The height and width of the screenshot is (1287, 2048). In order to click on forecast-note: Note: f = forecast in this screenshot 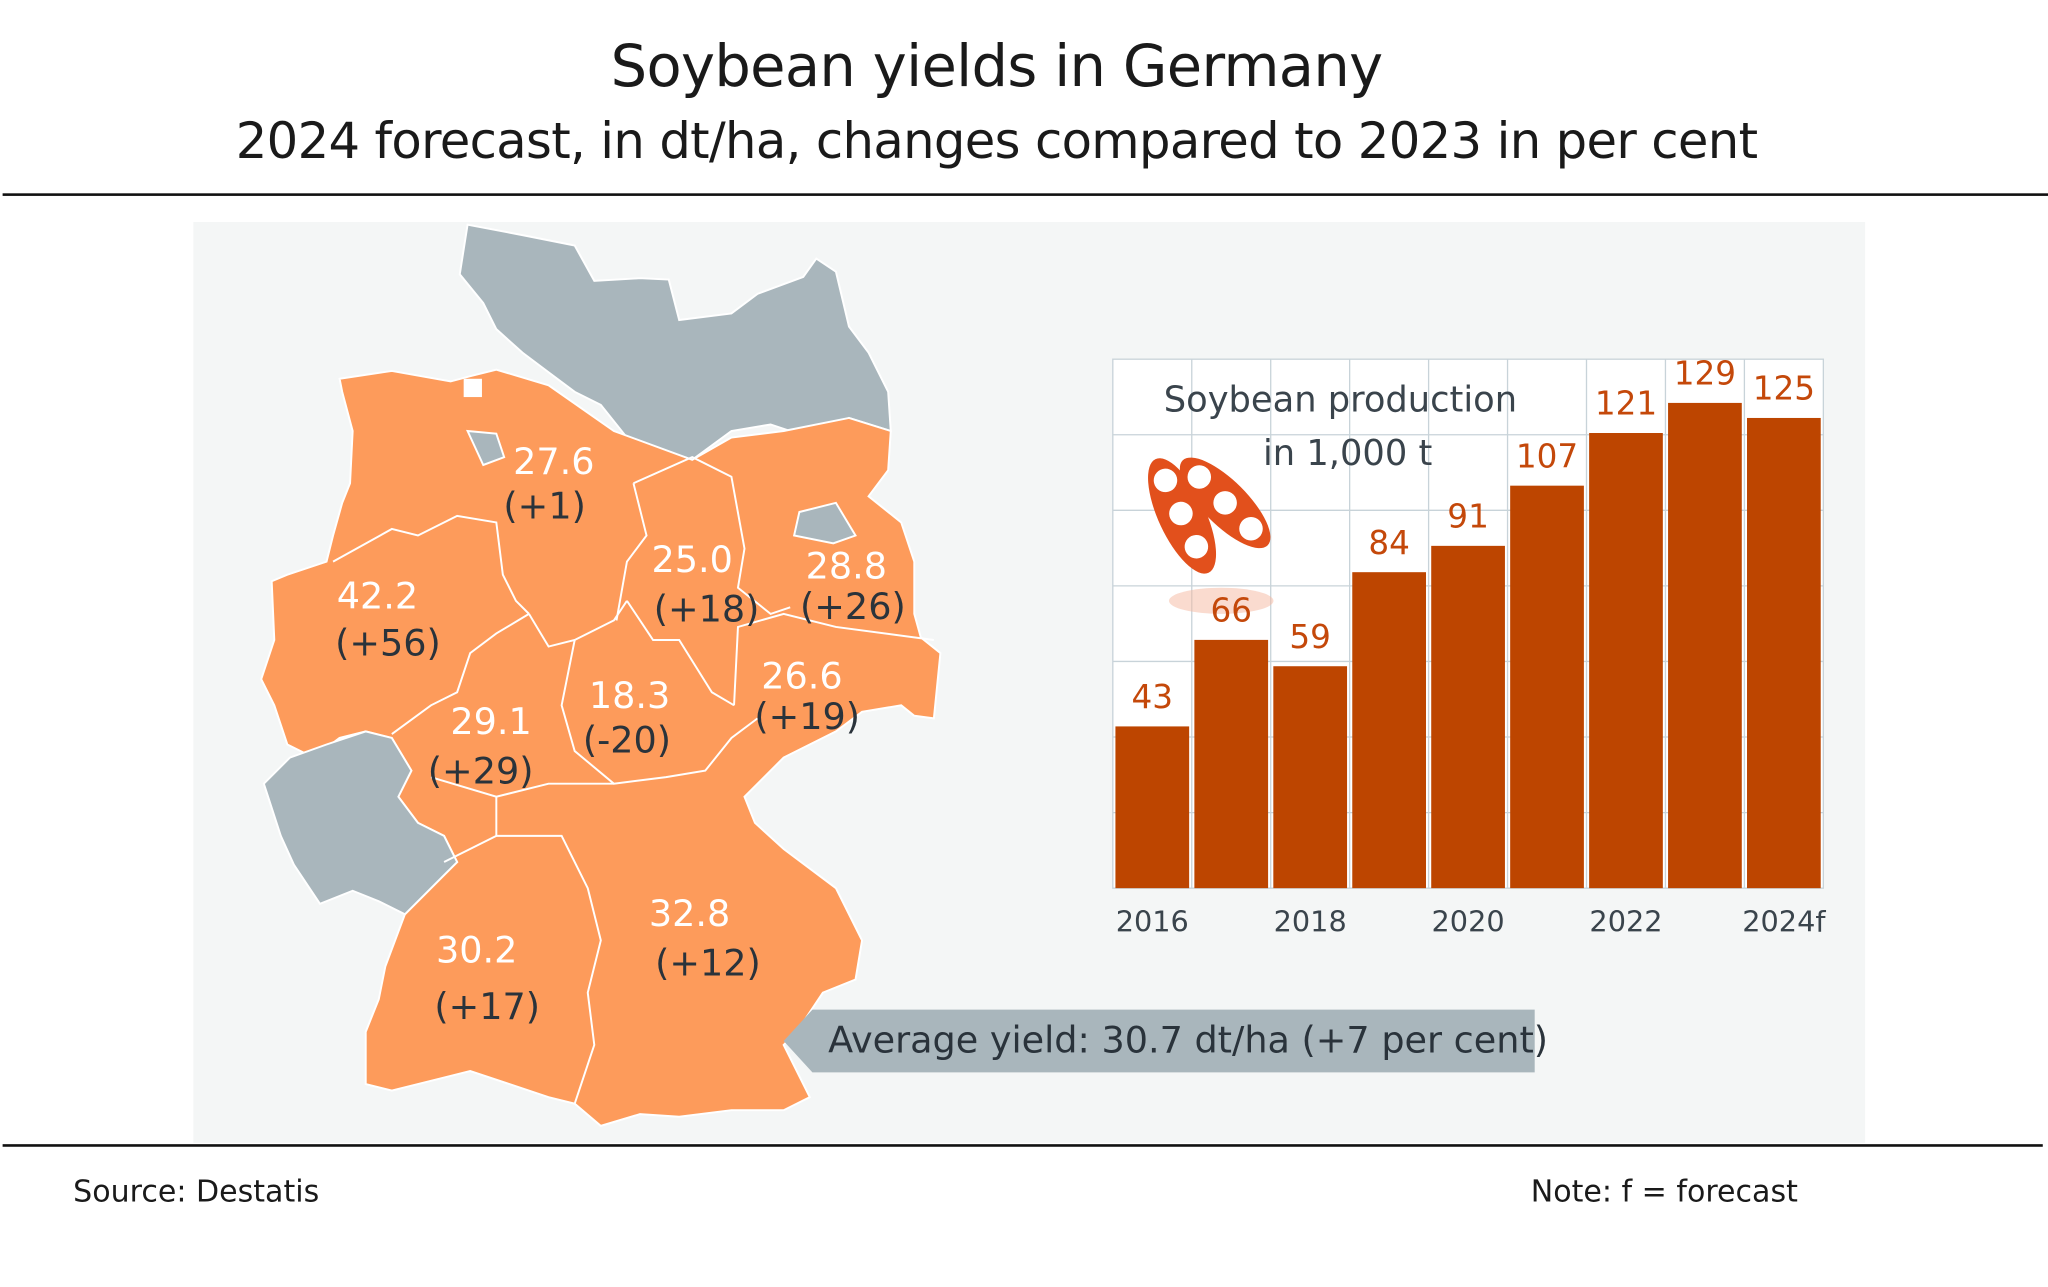, I will do `click(1664, 1192)`.